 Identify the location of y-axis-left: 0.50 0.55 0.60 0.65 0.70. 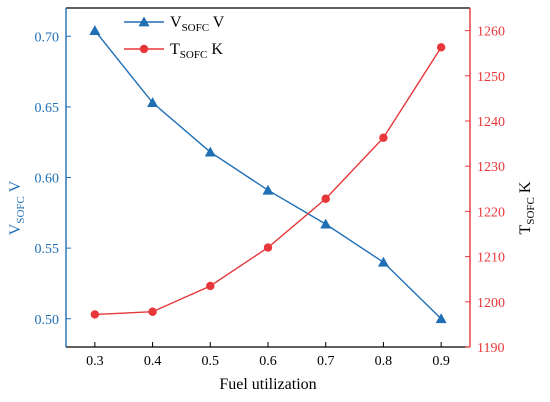
(53, 179).